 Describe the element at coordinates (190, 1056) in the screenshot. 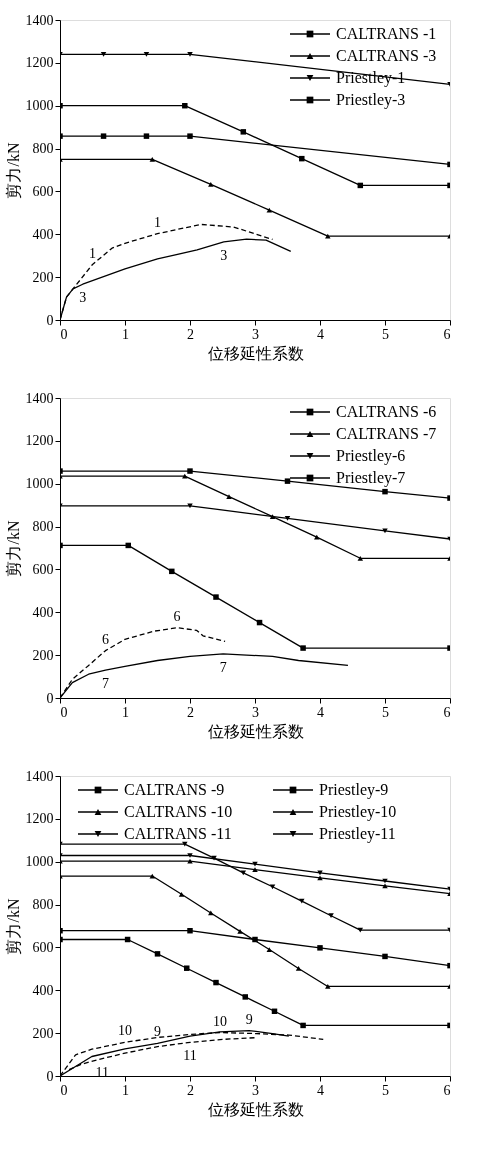

I see `text: 11` at that location.